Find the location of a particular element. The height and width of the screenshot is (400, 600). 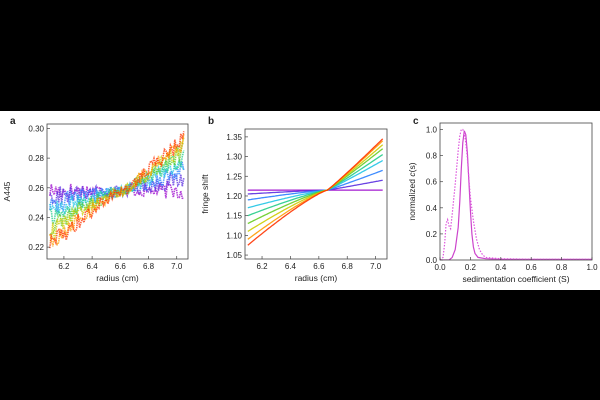

y-axis-label: fringe shift is located at coordinates (205, 194).